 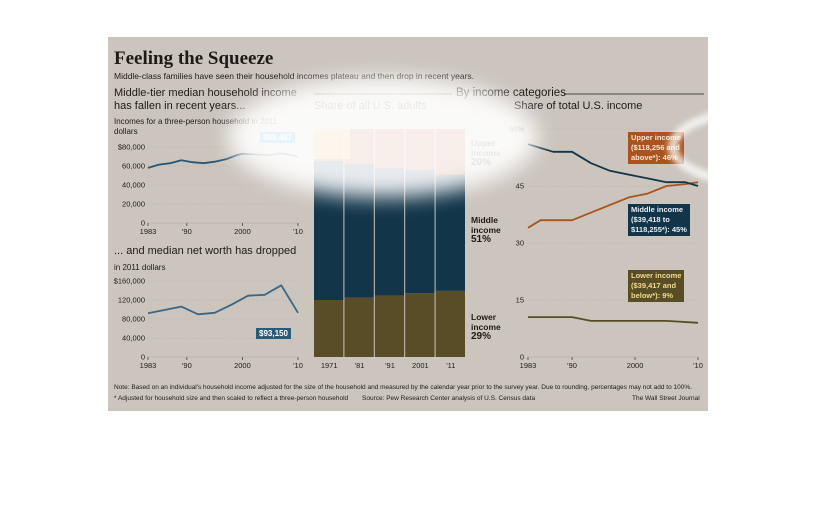 I want to click on share-x-tick-label: '90, so click(x=572, y=365).